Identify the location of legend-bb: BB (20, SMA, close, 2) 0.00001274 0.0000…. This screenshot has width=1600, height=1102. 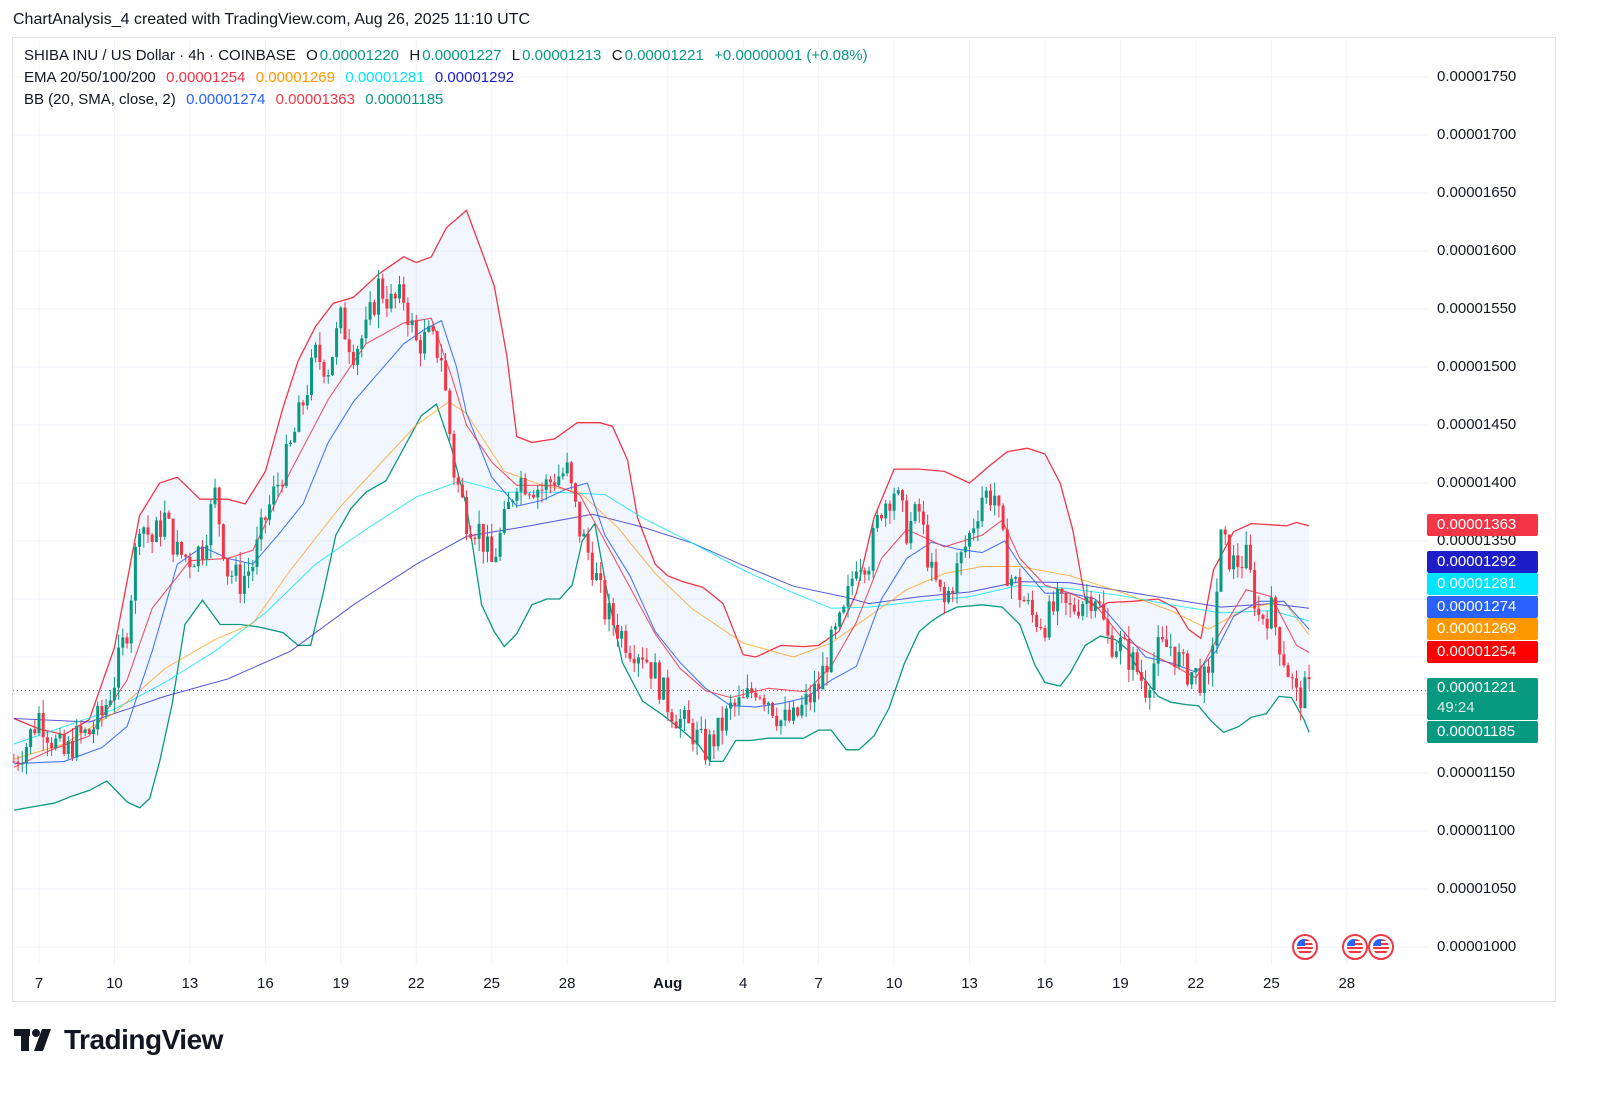
(234, 99).